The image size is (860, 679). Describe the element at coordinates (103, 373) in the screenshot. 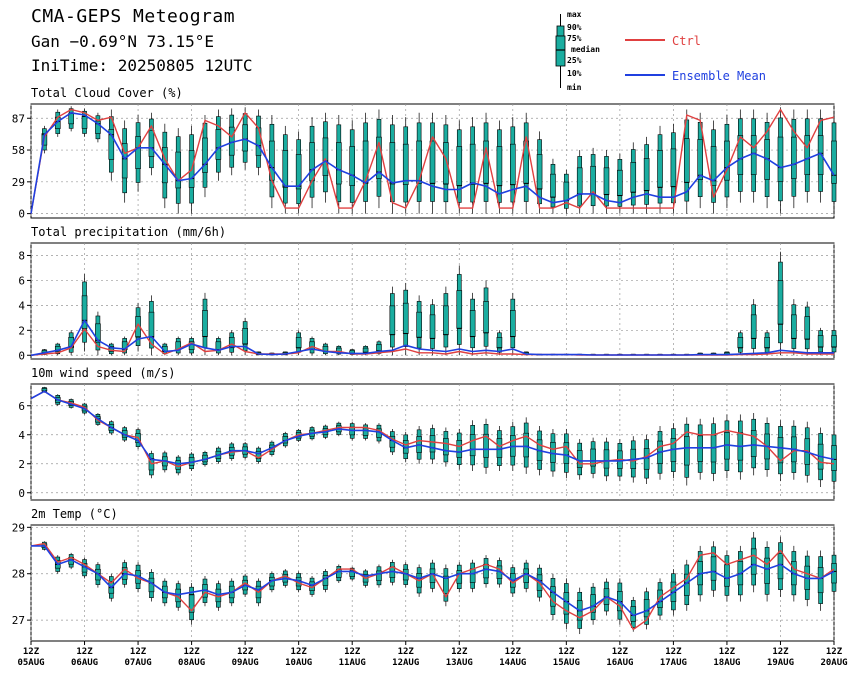

I see `panel-title: 10m wind speed (m/s)` at that location.